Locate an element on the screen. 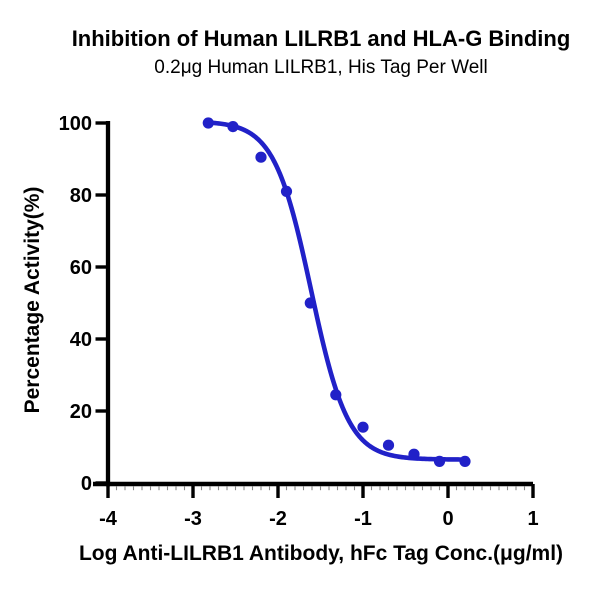 This screenshot has width=600, height=600. x-tick-label: 0 is located at coordinates (447, 519).